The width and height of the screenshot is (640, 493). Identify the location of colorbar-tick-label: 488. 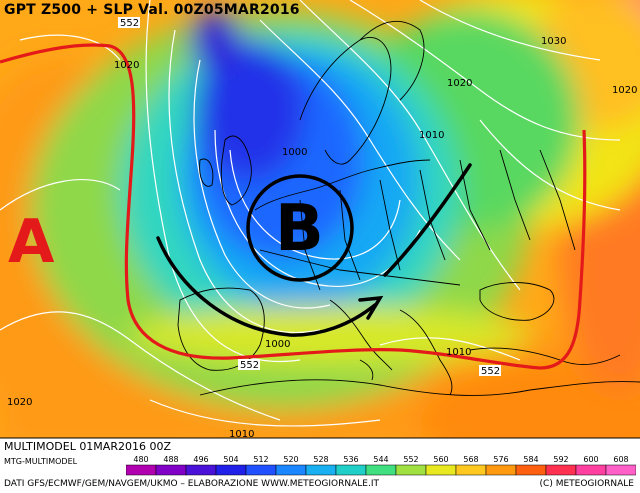
(170, 459).